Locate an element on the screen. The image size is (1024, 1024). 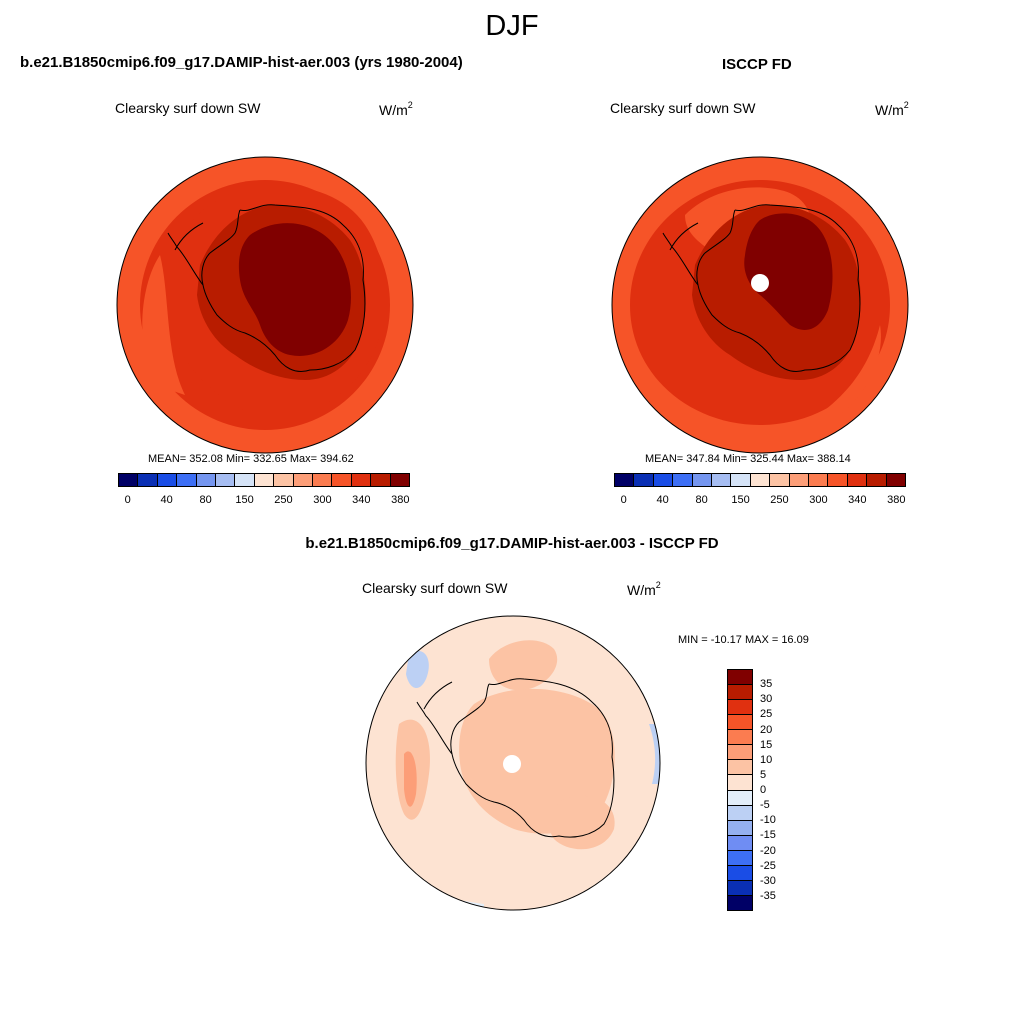
panel-3-warm-patch-north is located at coordinates (523, 665).